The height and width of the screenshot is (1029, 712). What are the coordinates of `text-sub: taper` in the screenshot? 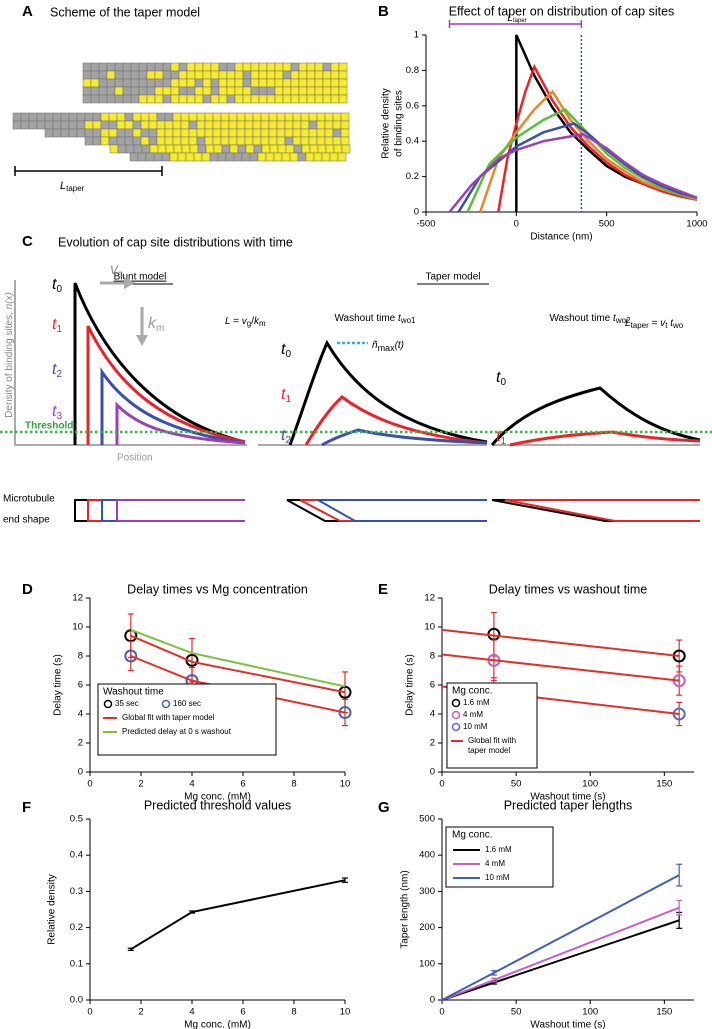 It's located at (640, 325).